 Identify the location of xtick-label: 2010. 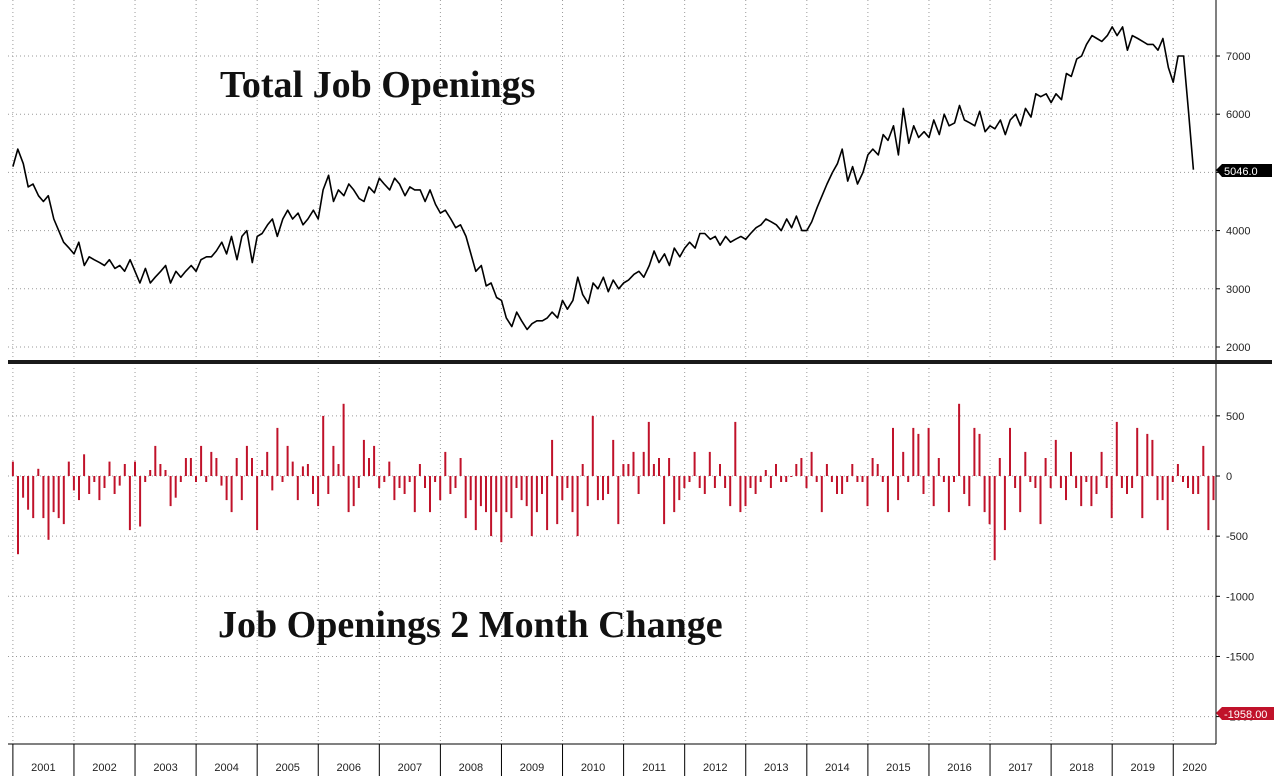
(593, 768).